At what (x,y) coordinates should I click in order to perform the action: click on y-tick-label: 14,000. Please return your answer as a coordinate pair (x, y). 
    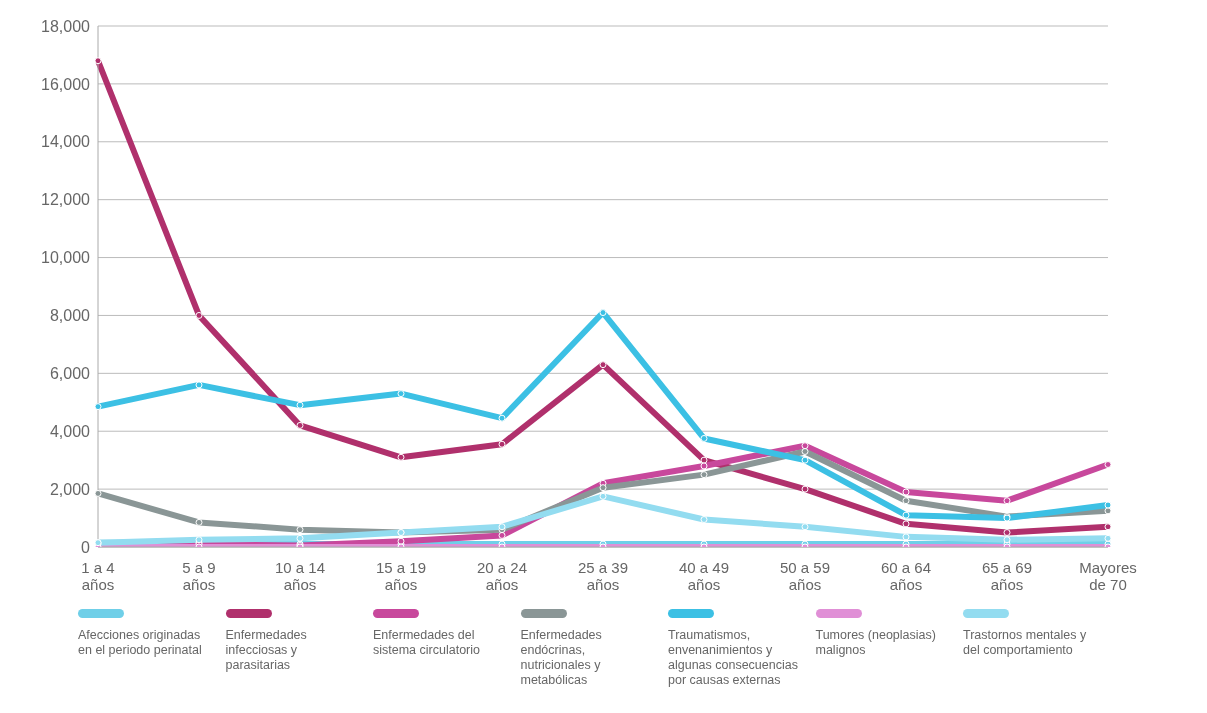
    Looking at the image, I should click on (66, 142).